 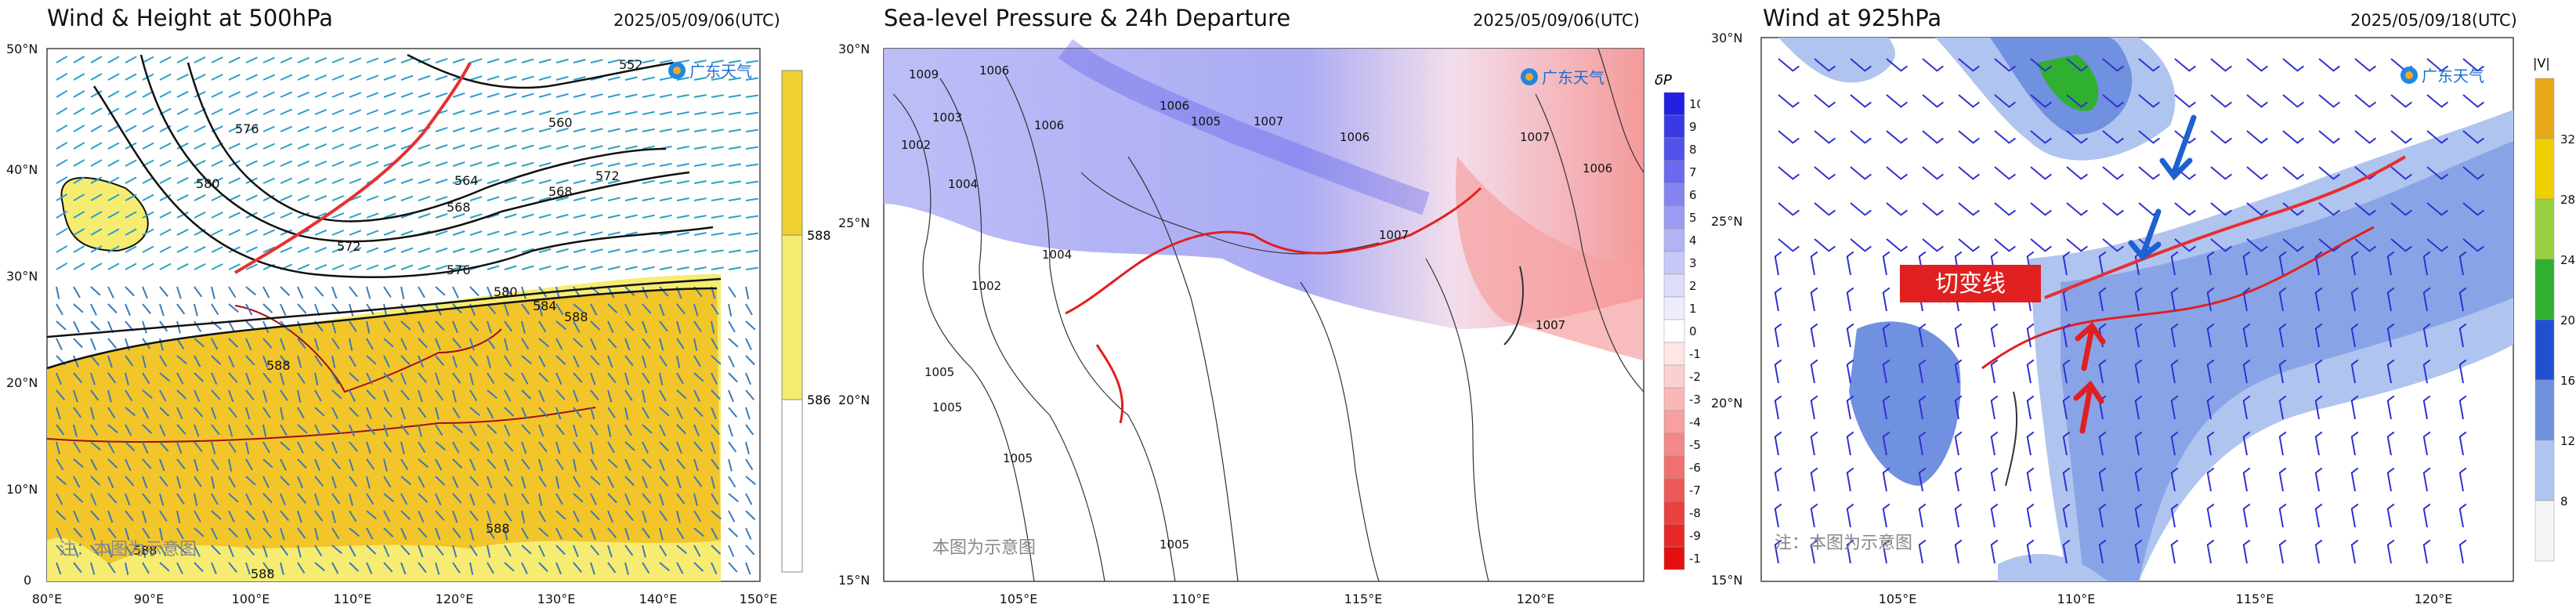 I want to click on shear-line-label: 切变线, so click(x=1970, y=283).